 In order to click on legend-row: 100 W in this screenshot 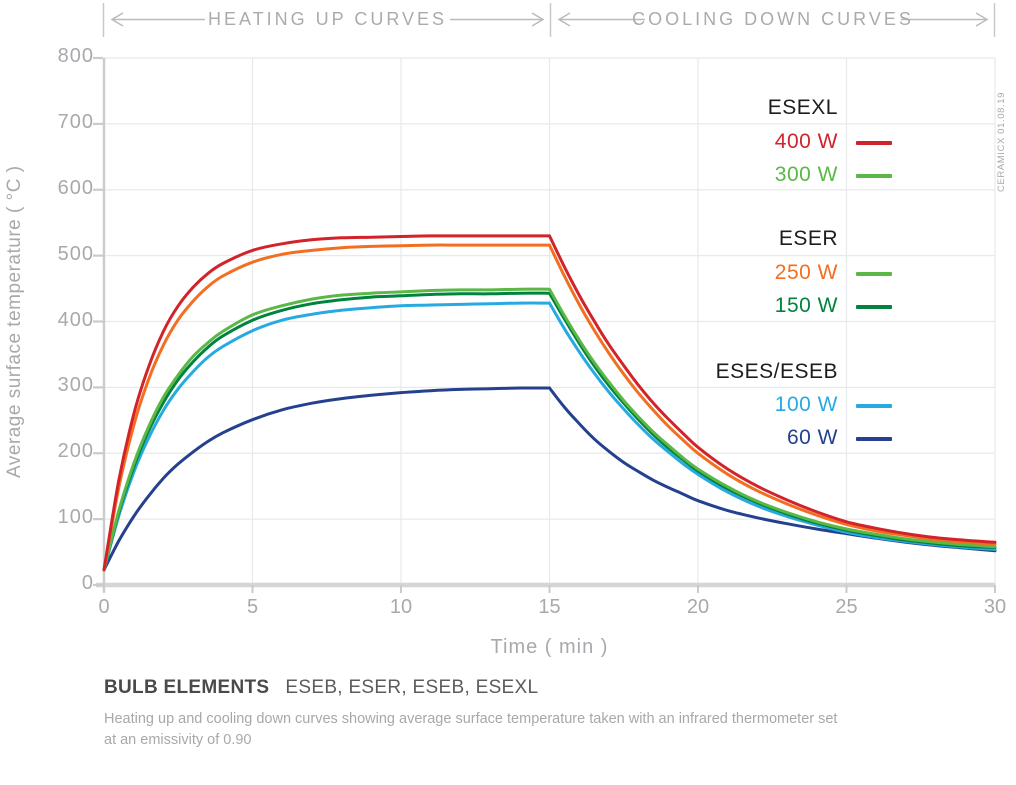, I will do `click(820, 406)`.